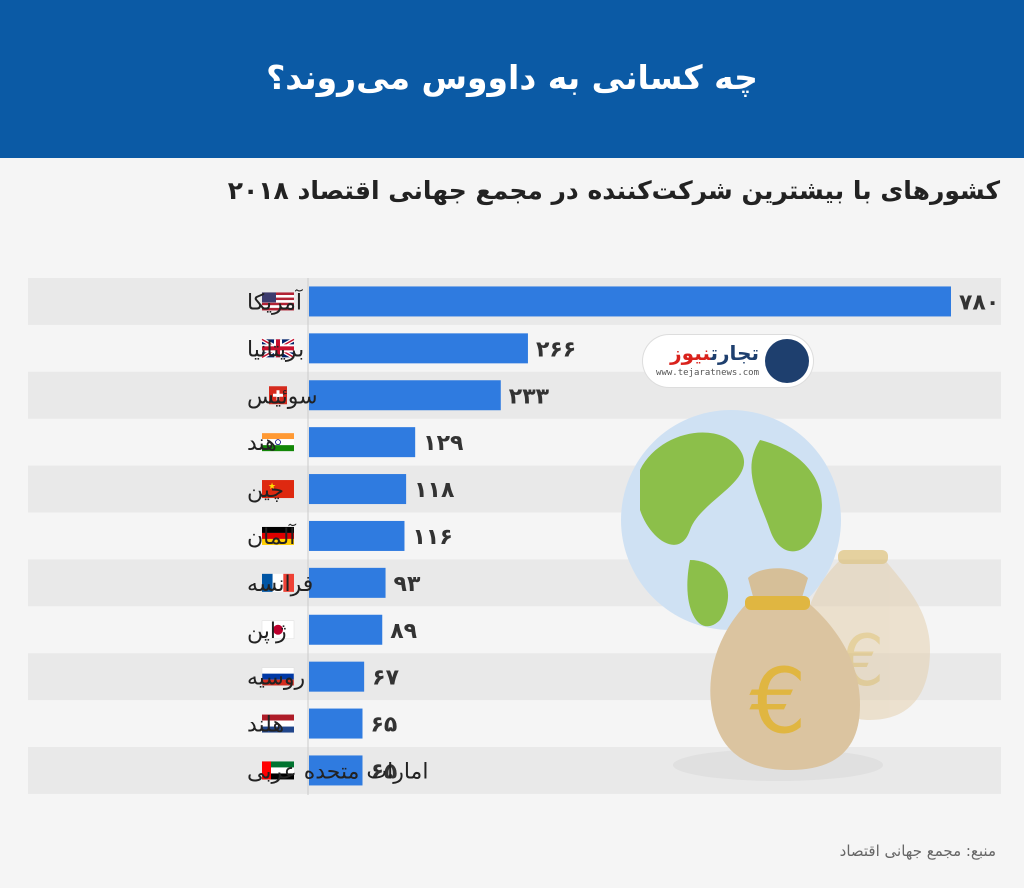  I want to click on page-title: چه کسانی به داووس می‌روند؟, so click(512, 77).